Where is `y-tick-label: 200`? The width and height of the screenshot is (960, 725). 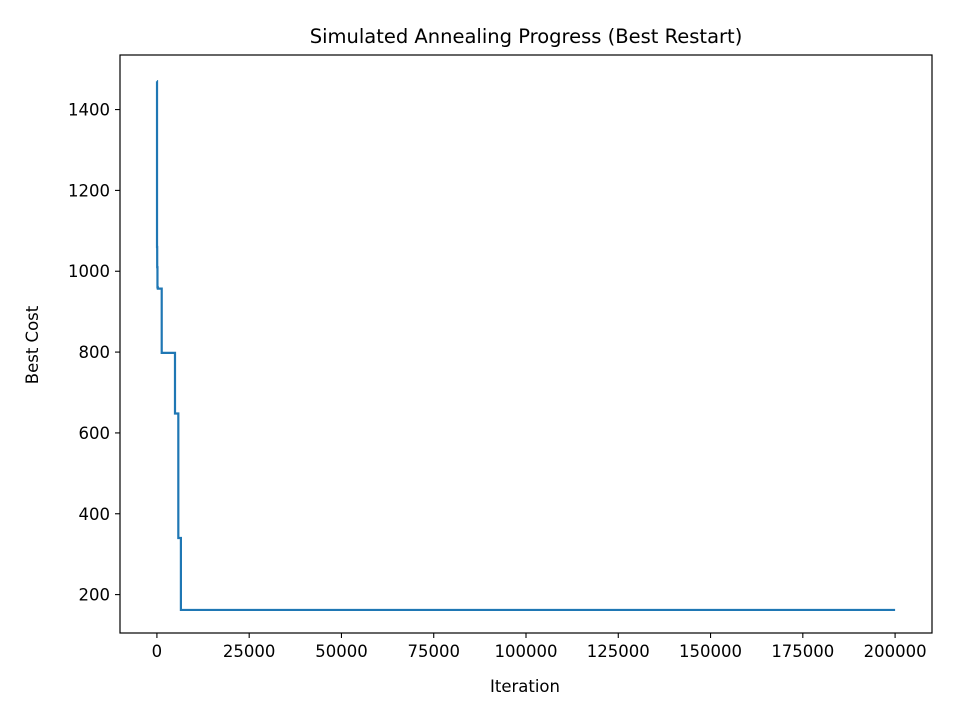 y-tick-label: 200 is located at coordinates (95, 595).